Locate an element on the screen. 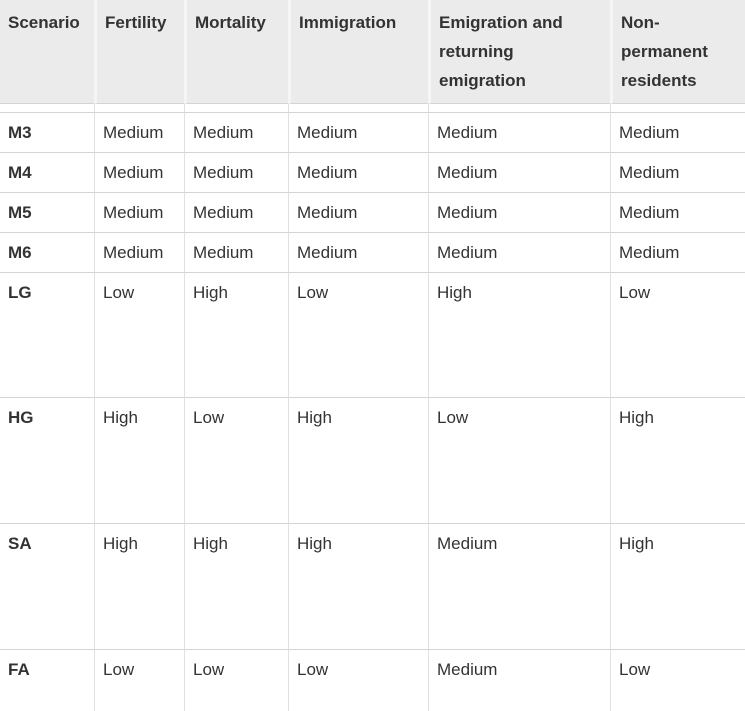  scenario-cell: M6 is located at coordinates (47, 253).